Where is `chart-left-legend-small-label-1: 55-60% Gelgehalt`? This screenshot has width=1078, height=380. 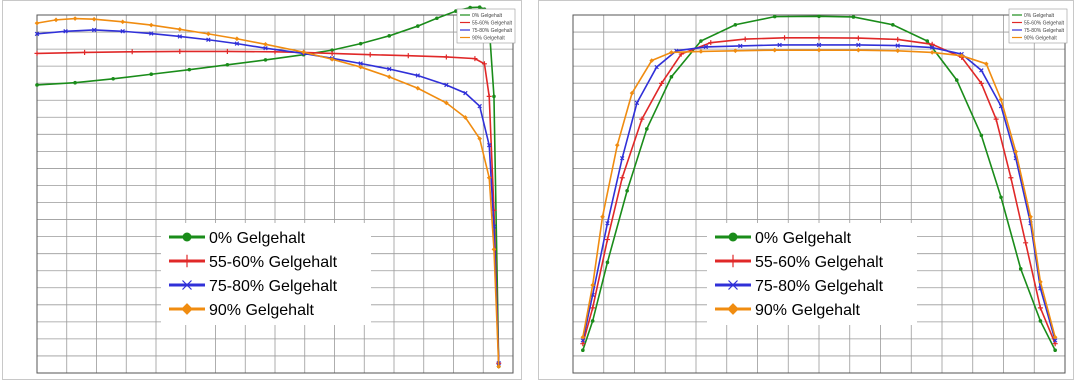
chart-left-legend-small-label-1: 55-60% Gelgehalt is located at coordinates (492, 24).